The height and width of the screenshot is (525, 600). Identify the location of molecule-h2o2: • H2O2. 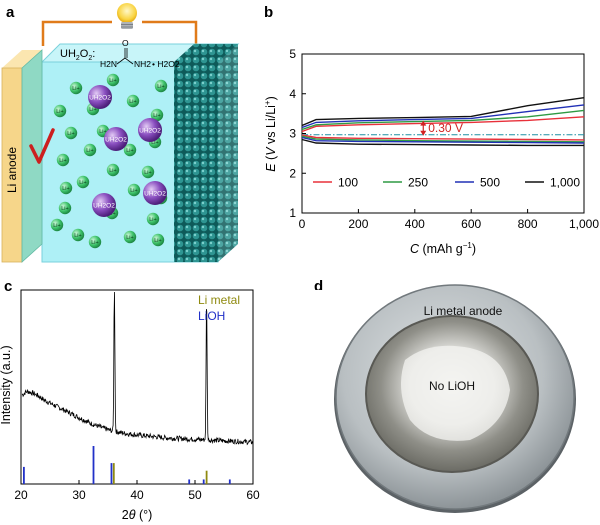
(166, 64).